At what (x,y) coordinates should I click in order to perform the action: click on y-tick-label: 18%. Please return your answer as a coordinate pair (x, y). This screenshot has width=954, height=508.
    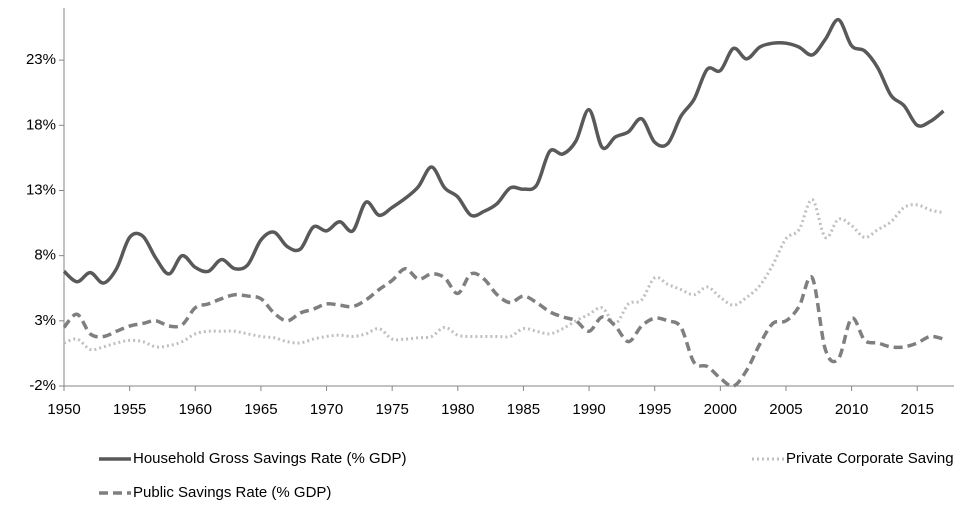
    Looking at the image, I should click on (41, 124).